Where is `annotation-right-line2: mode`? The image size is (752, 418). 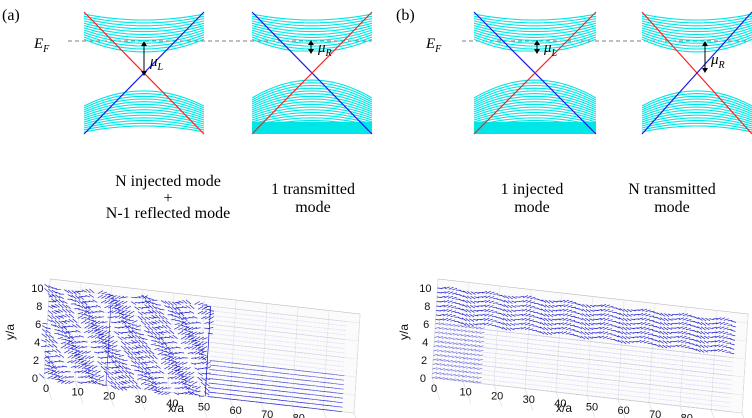
annotation-right-line2: mode is located at coordinates (313, 207).